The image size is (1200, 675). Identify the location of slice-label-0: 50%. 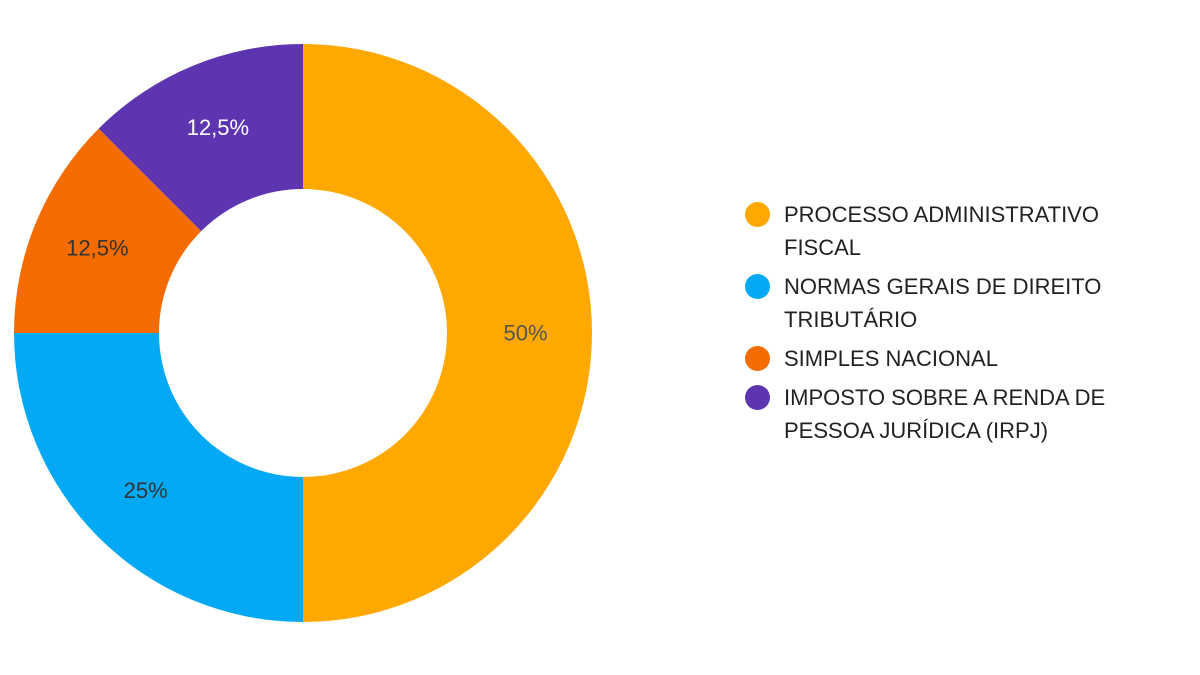
(525, 333).